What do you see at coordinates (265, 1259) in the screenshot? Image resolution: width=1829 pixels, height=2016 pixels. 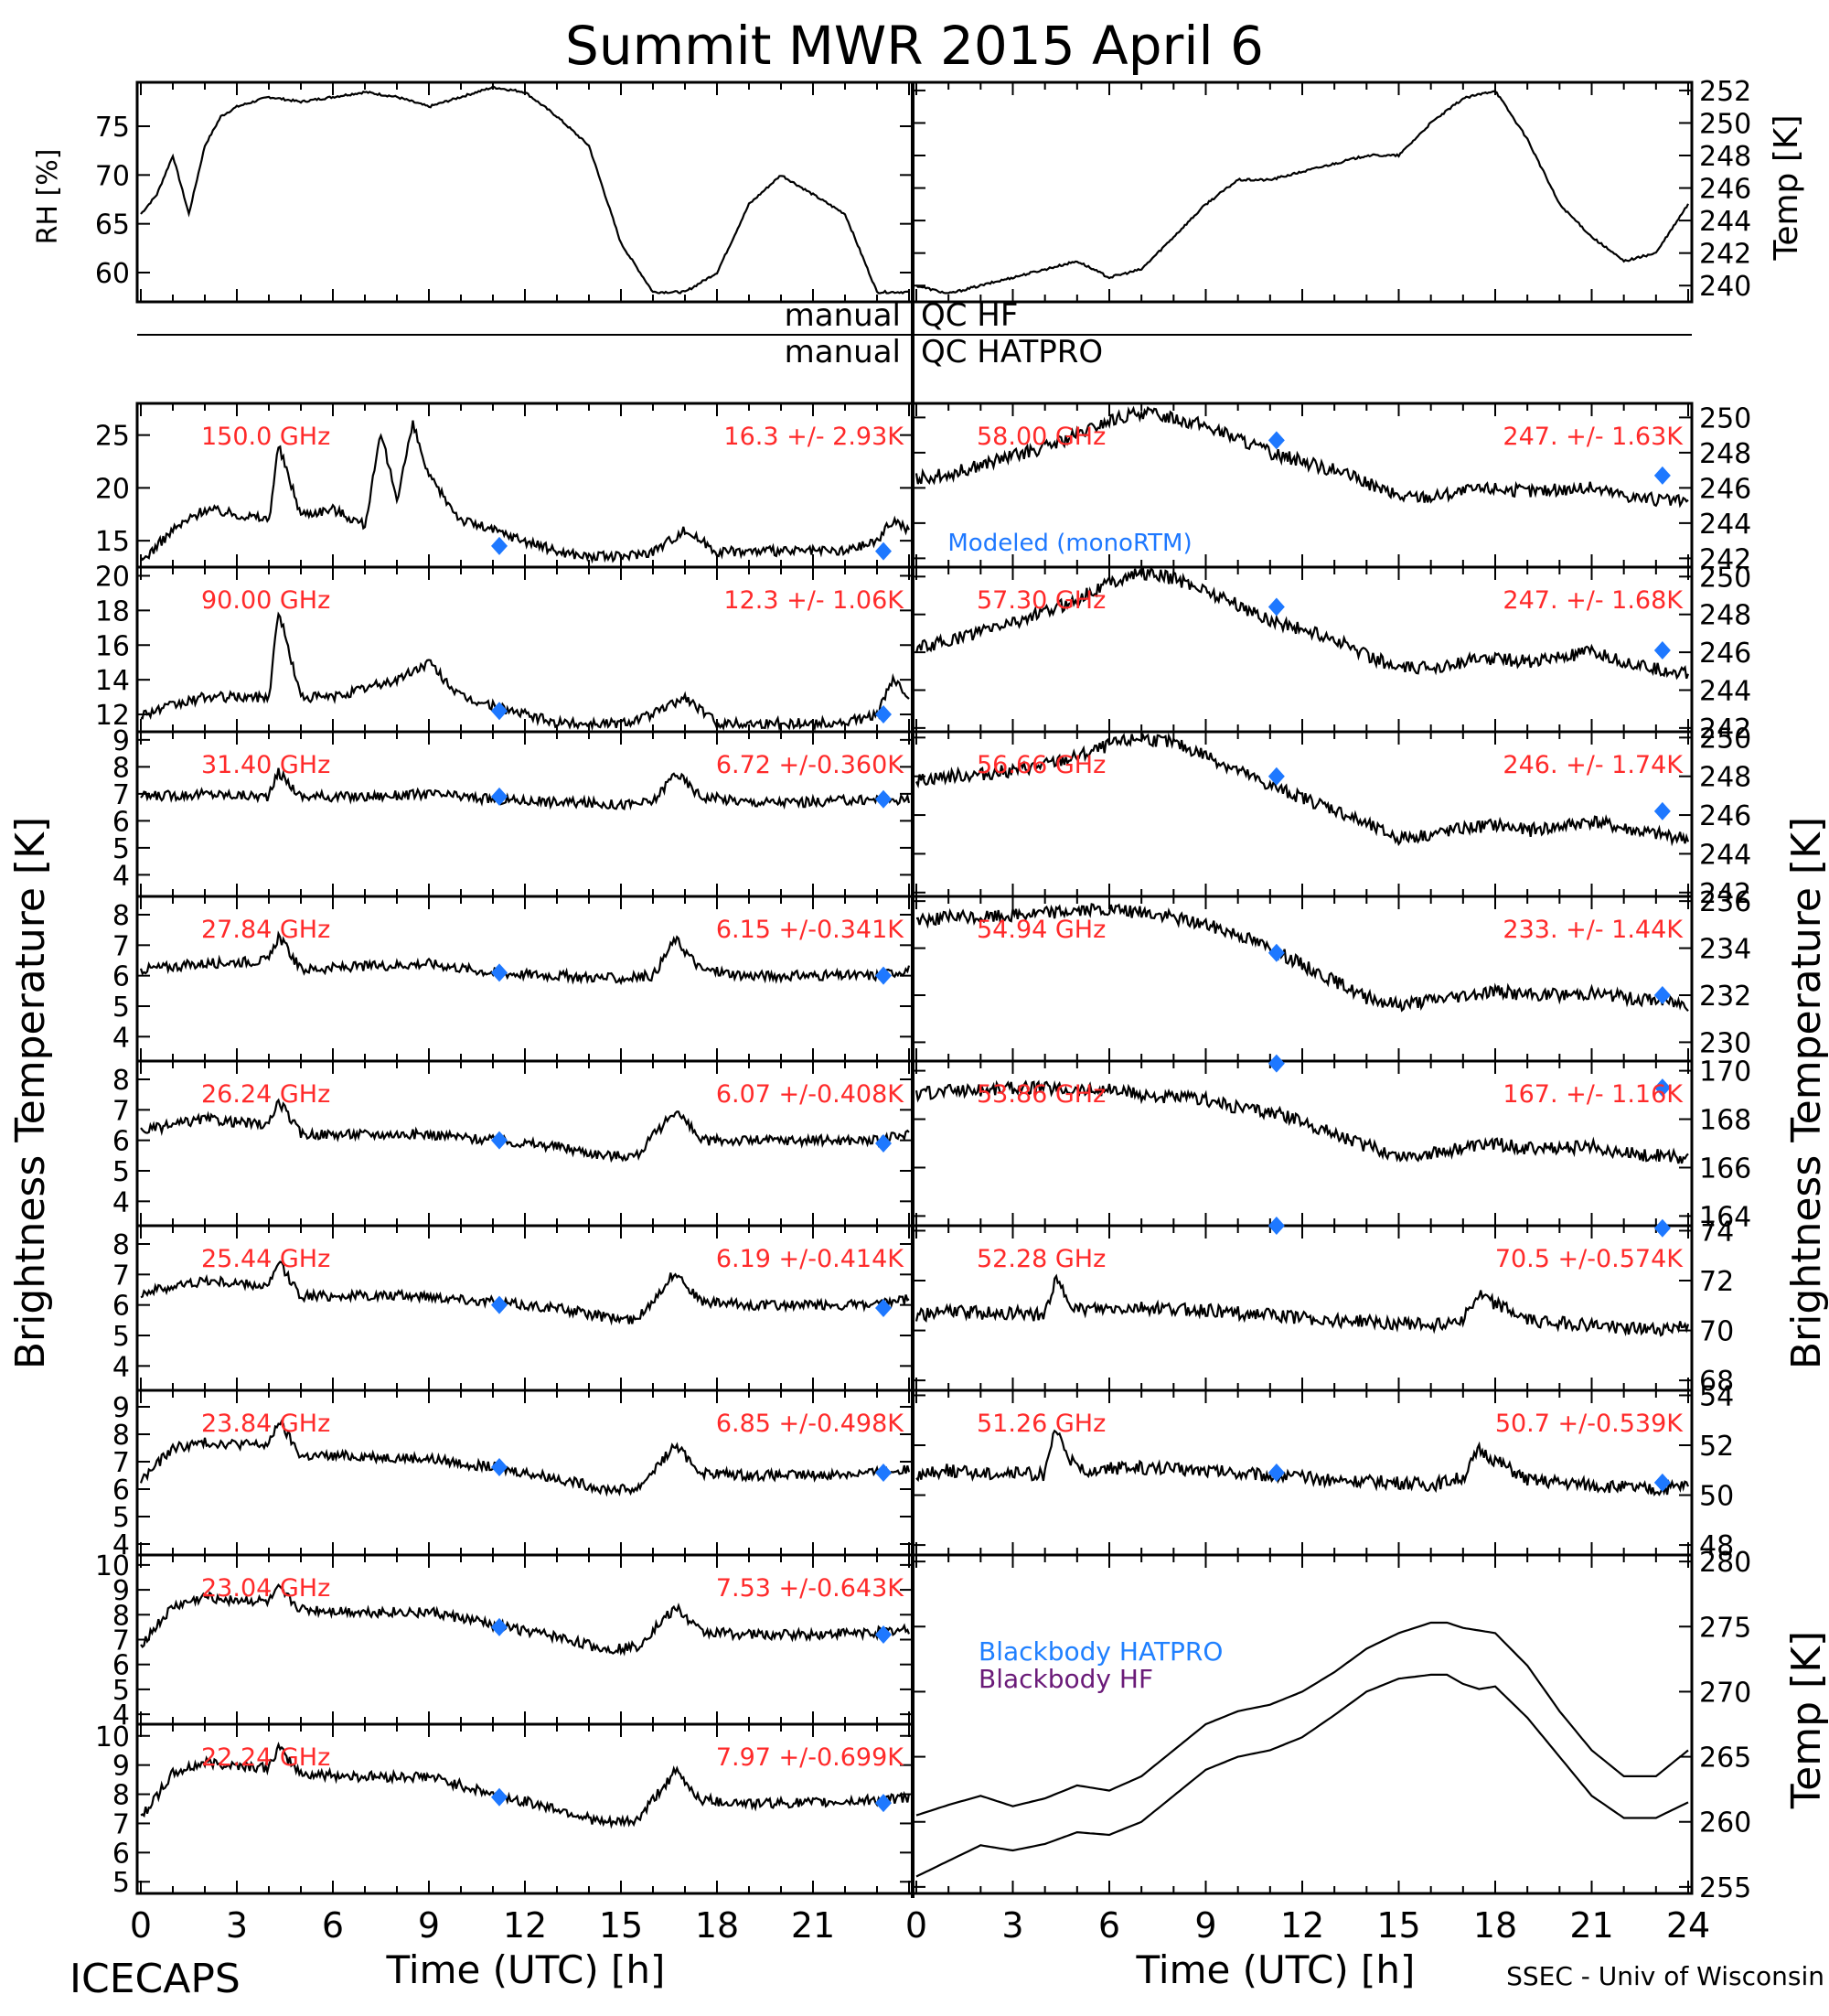 I see `frequency-label: 25.44 GHz` at bounding box center [265, 1259].